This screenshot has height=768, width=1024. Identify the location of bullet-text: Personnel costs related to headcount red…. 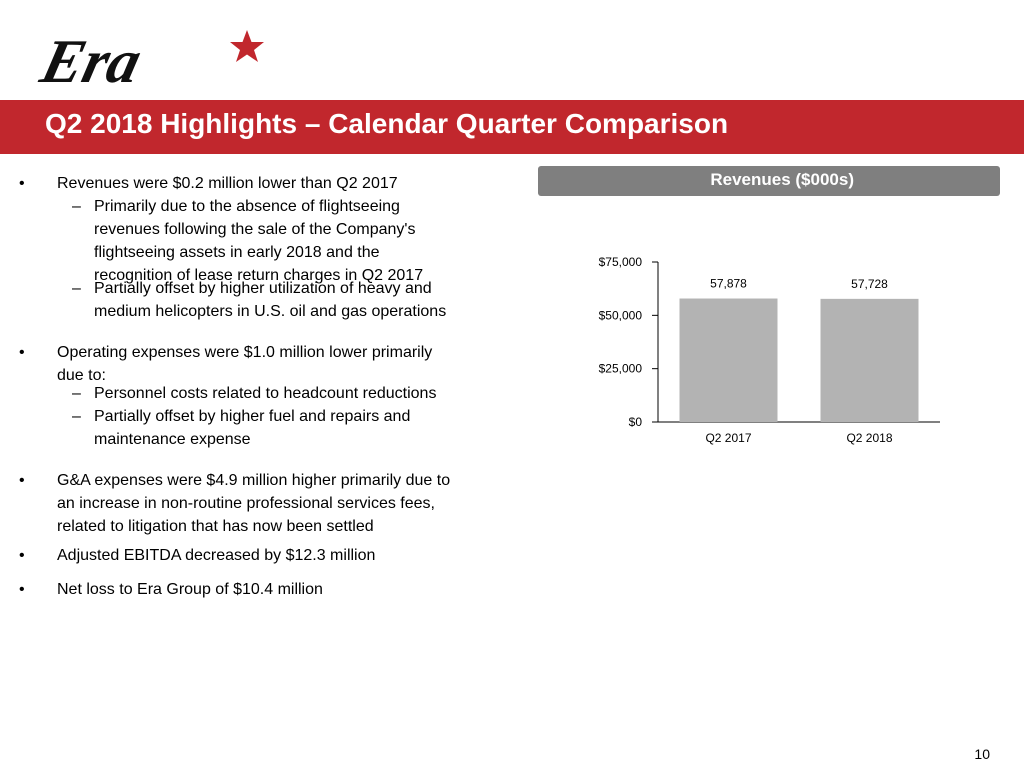
(265, 393).